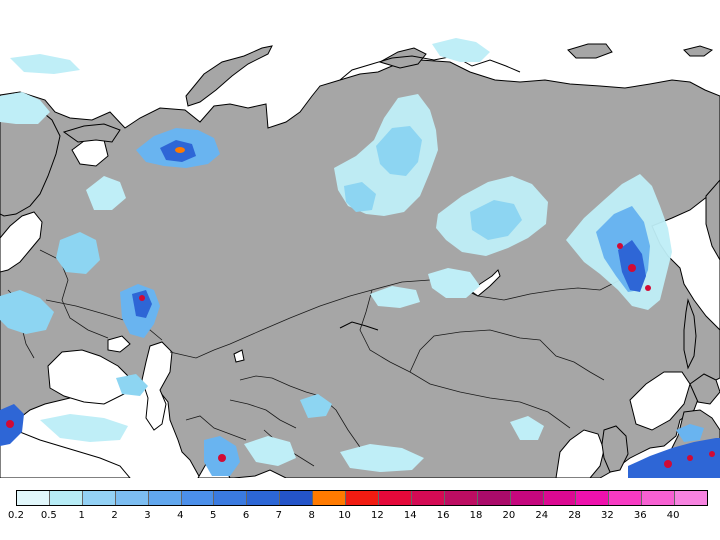 Image resolution: width=720 pixels, height=540 pixels. What do you see at coordinates (48, 515) in the screenshot?
I see `legend-tick-label: 0.5` at bounding box center [48, 515].